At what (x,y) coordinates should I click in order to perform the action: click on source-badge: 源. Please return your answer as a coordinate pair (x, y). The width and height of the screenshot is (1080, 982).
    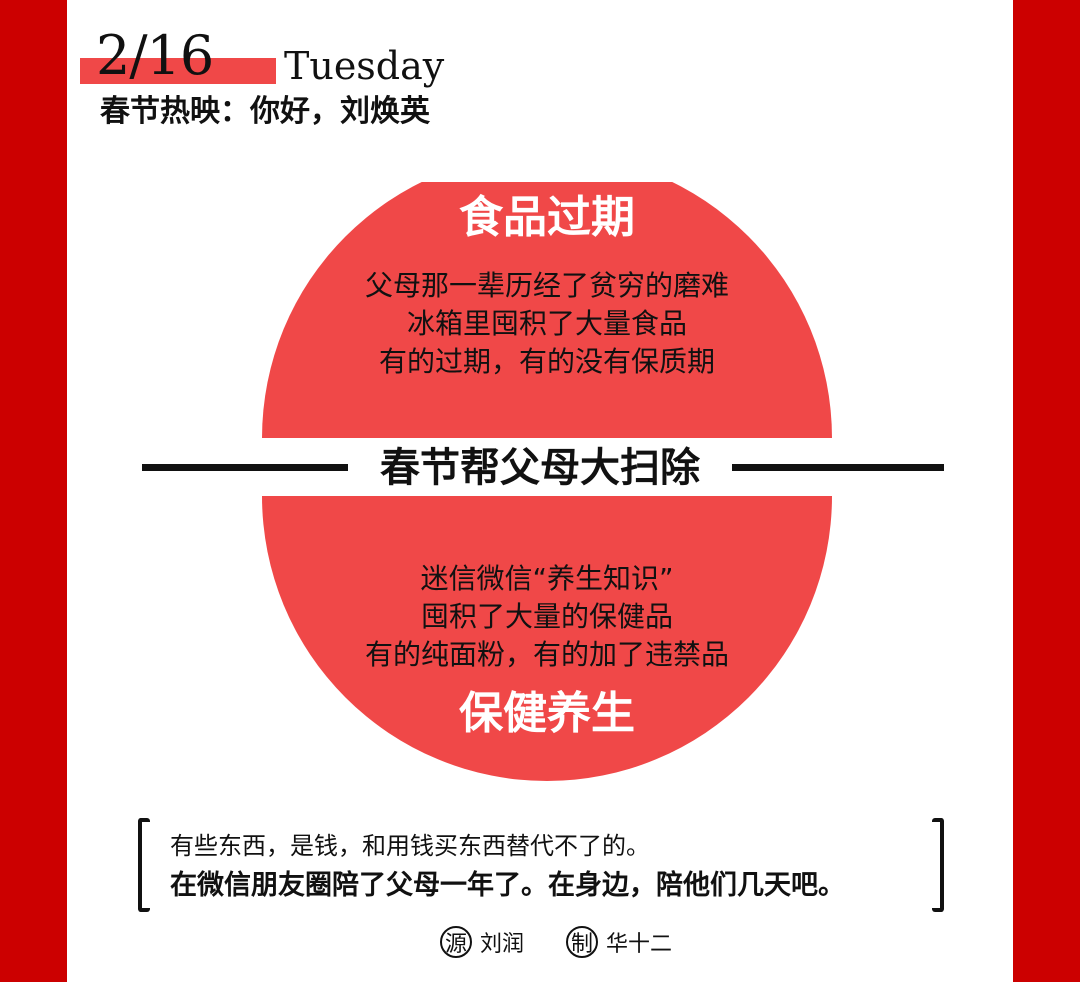
    Looking at the image, I should click on (456, 942).